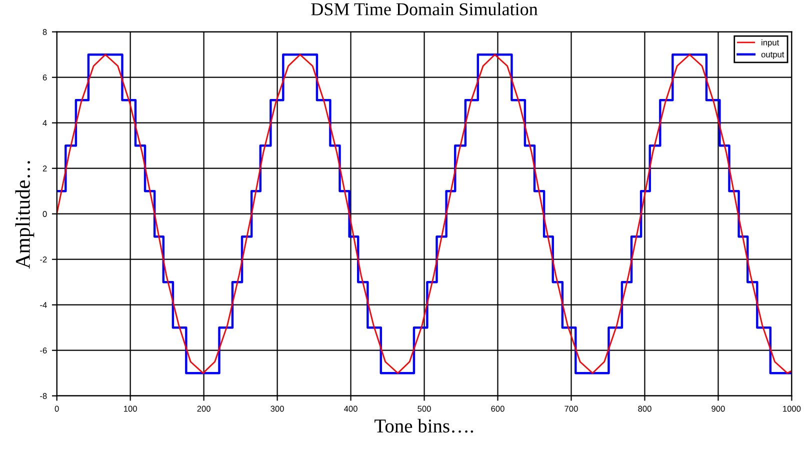 This screenshot has width=812, height=455. Describe the element at coordinates (771, 43) in the screenshot. I see `legend-label: input` at that location.